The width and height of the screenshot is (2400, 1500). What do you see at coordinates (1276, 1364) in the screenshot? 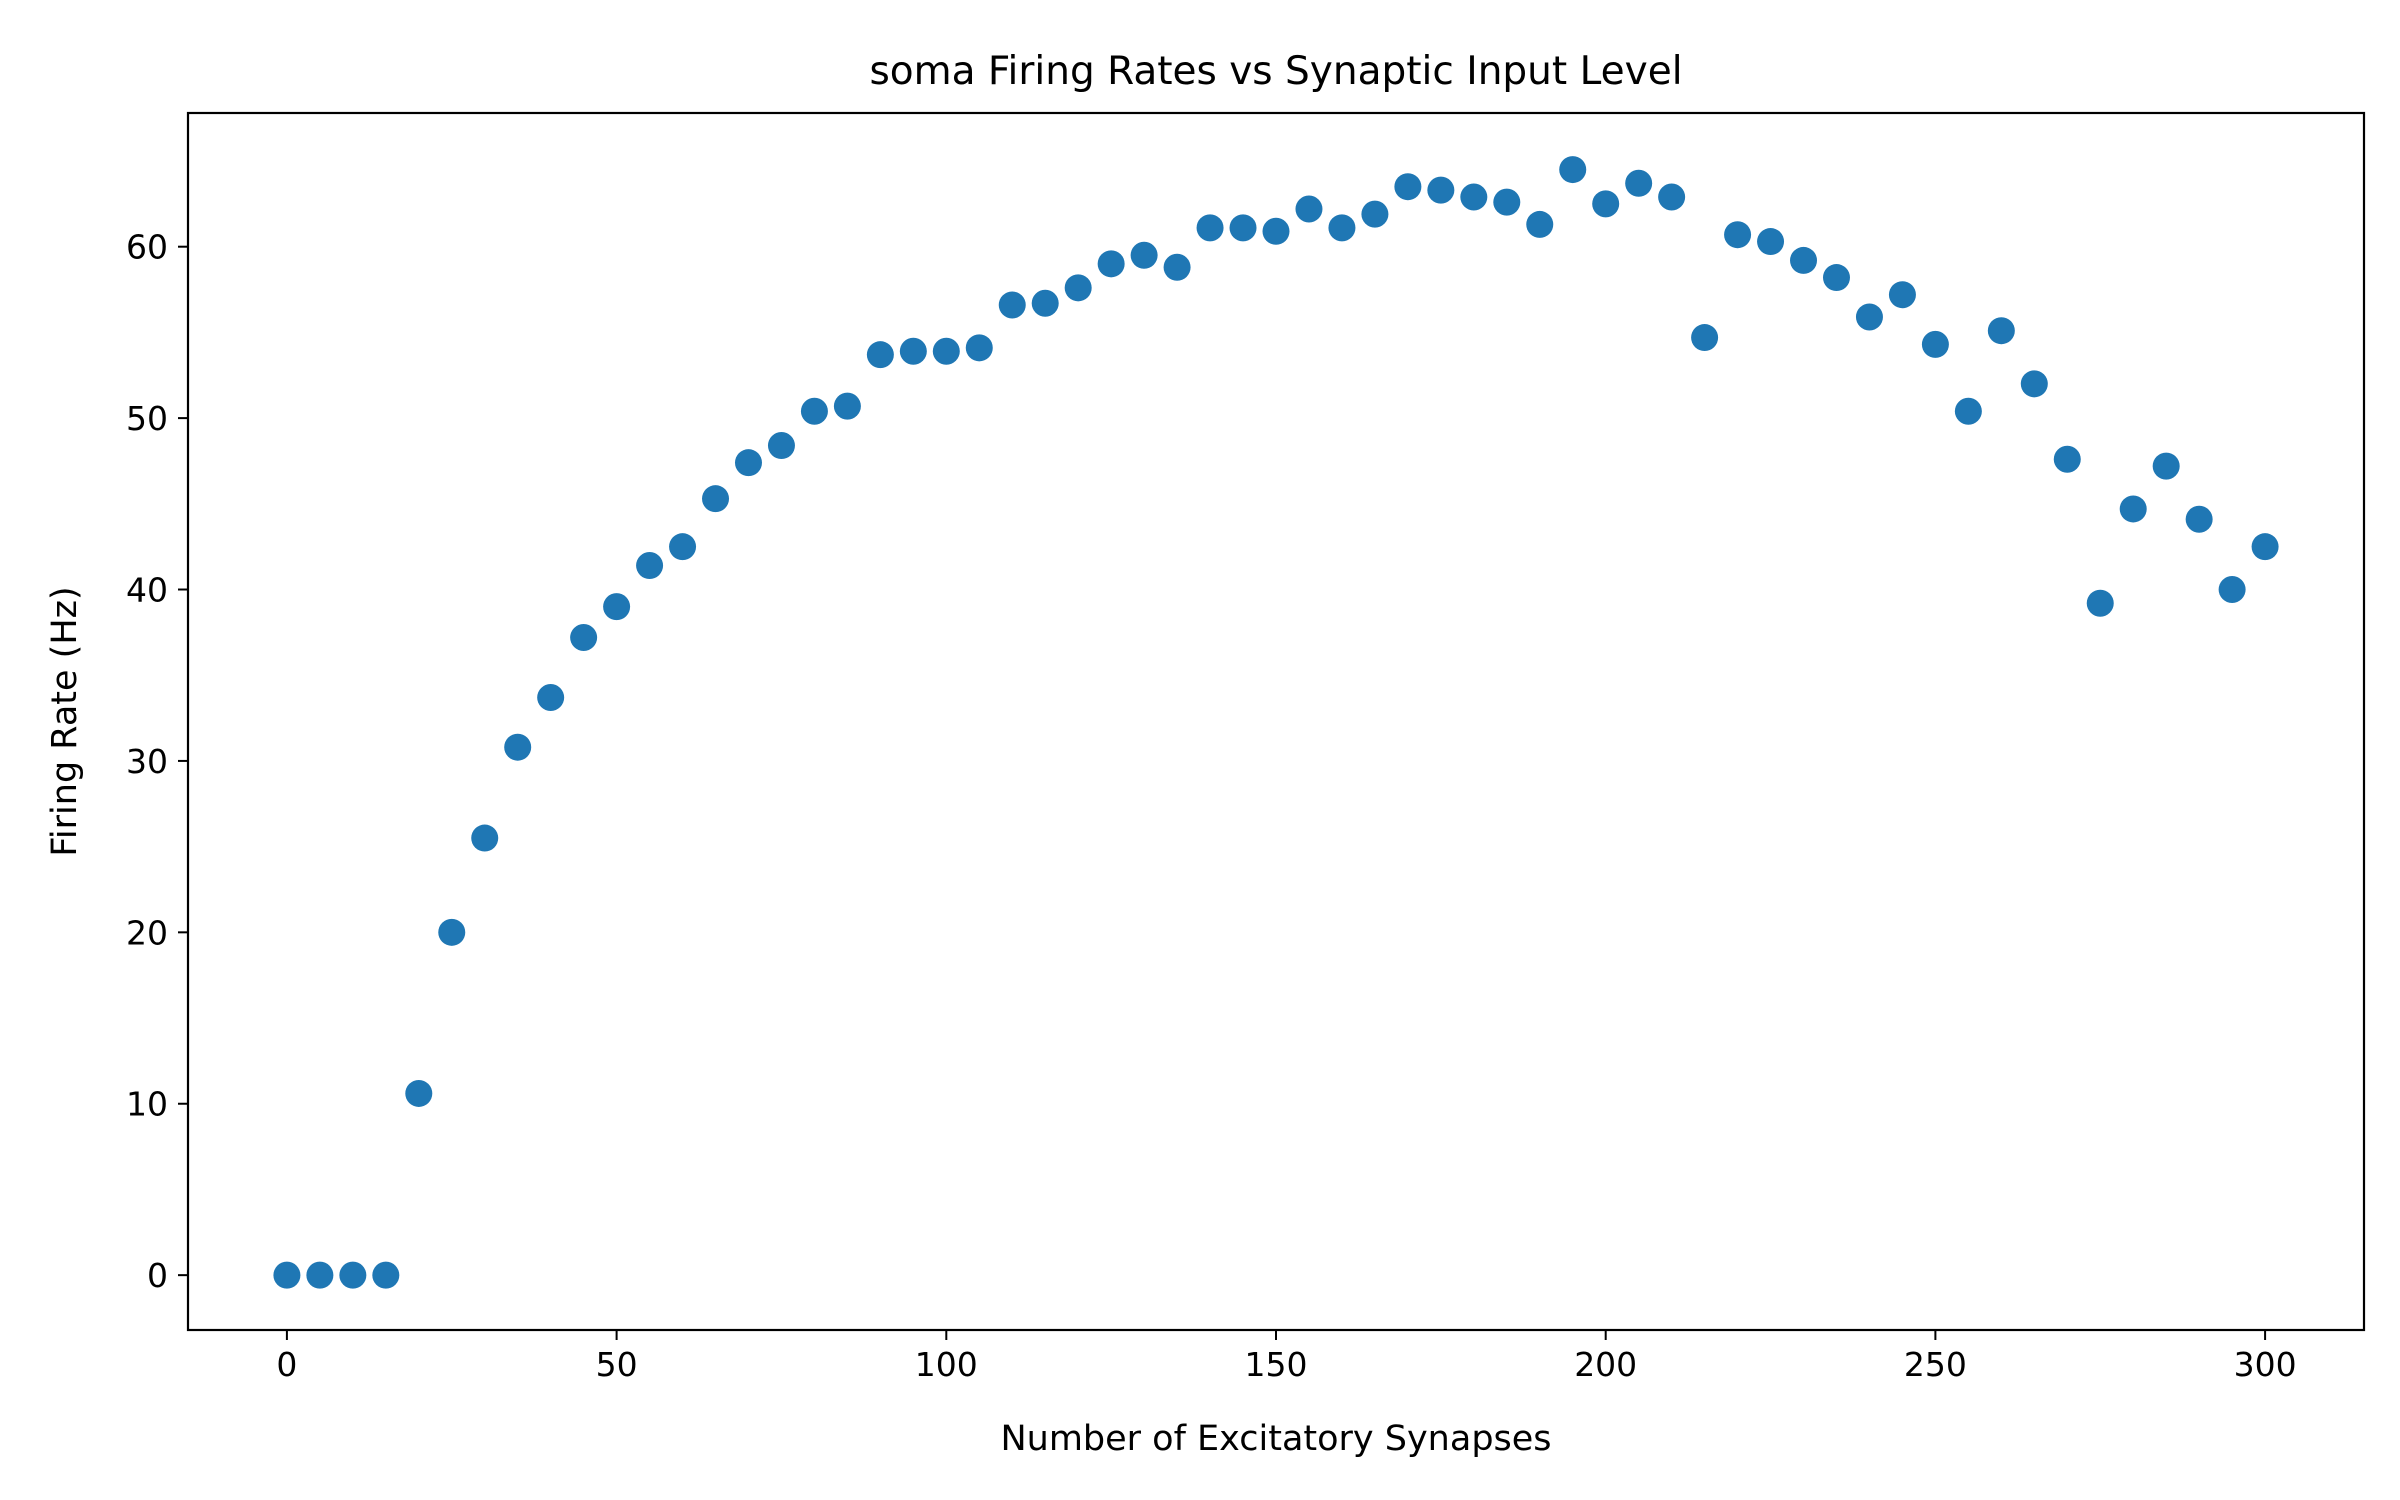
I see `x-tick-label-150: 150` at bounding box center [1276, 1364].